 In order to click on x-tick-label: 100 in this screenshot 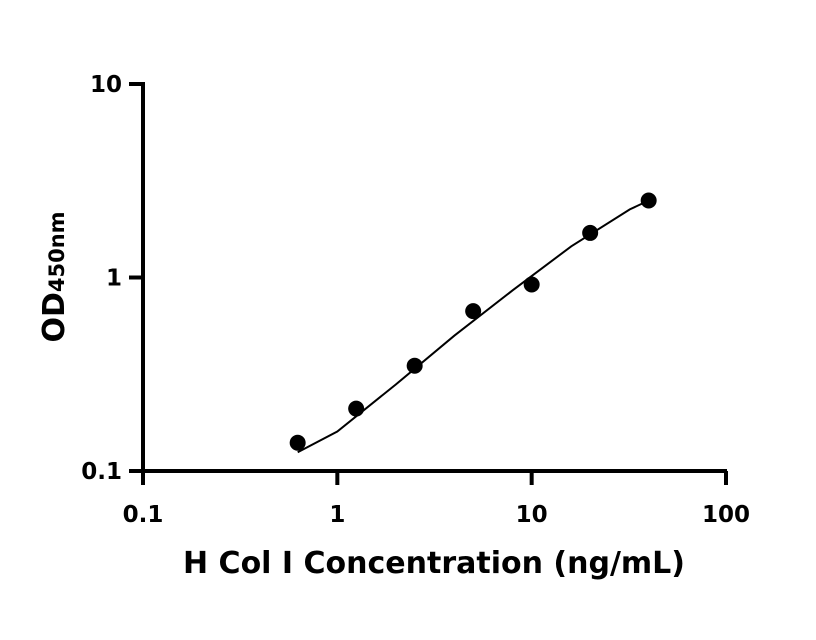, I will do `click(726, 515)`.